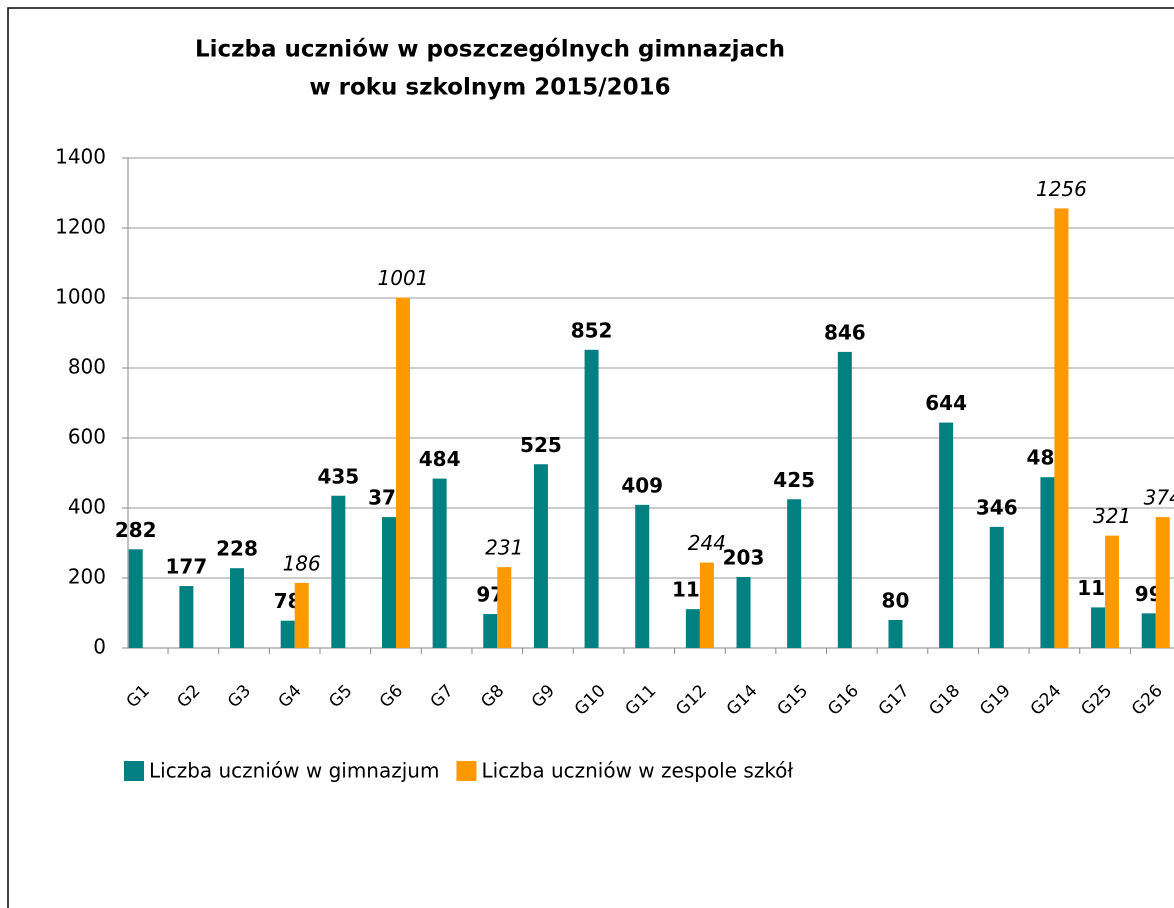 This screenshot has height=908, width=1174. What do you see at coordinates (1159, 498) in the screenshot?
I see `data-label: 374` at bounding box center [1159, 498].